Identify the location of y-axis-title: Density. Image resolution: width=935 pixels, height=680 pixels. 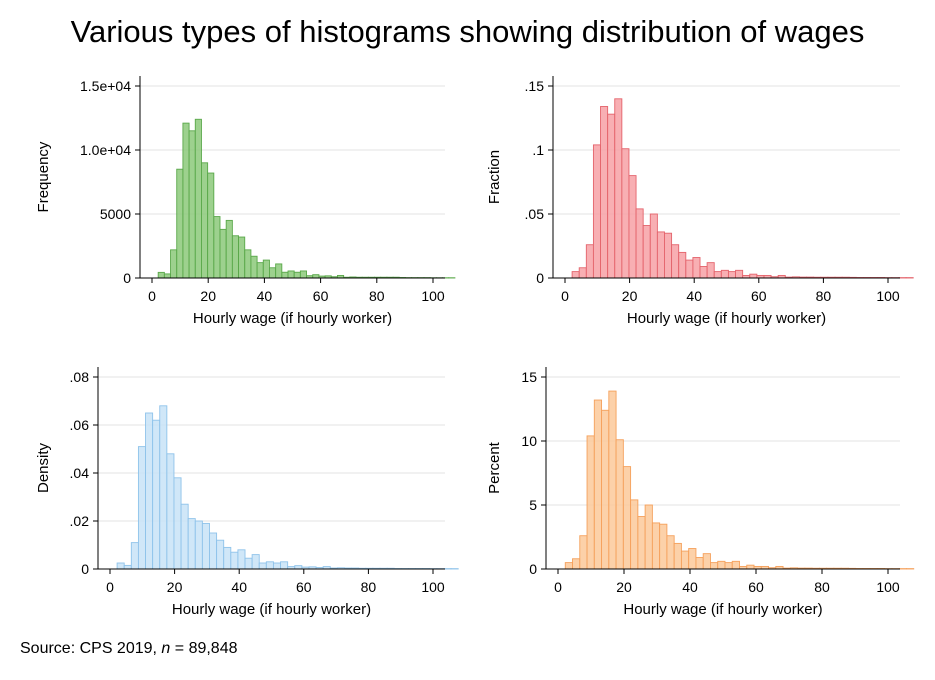
(43, 467).